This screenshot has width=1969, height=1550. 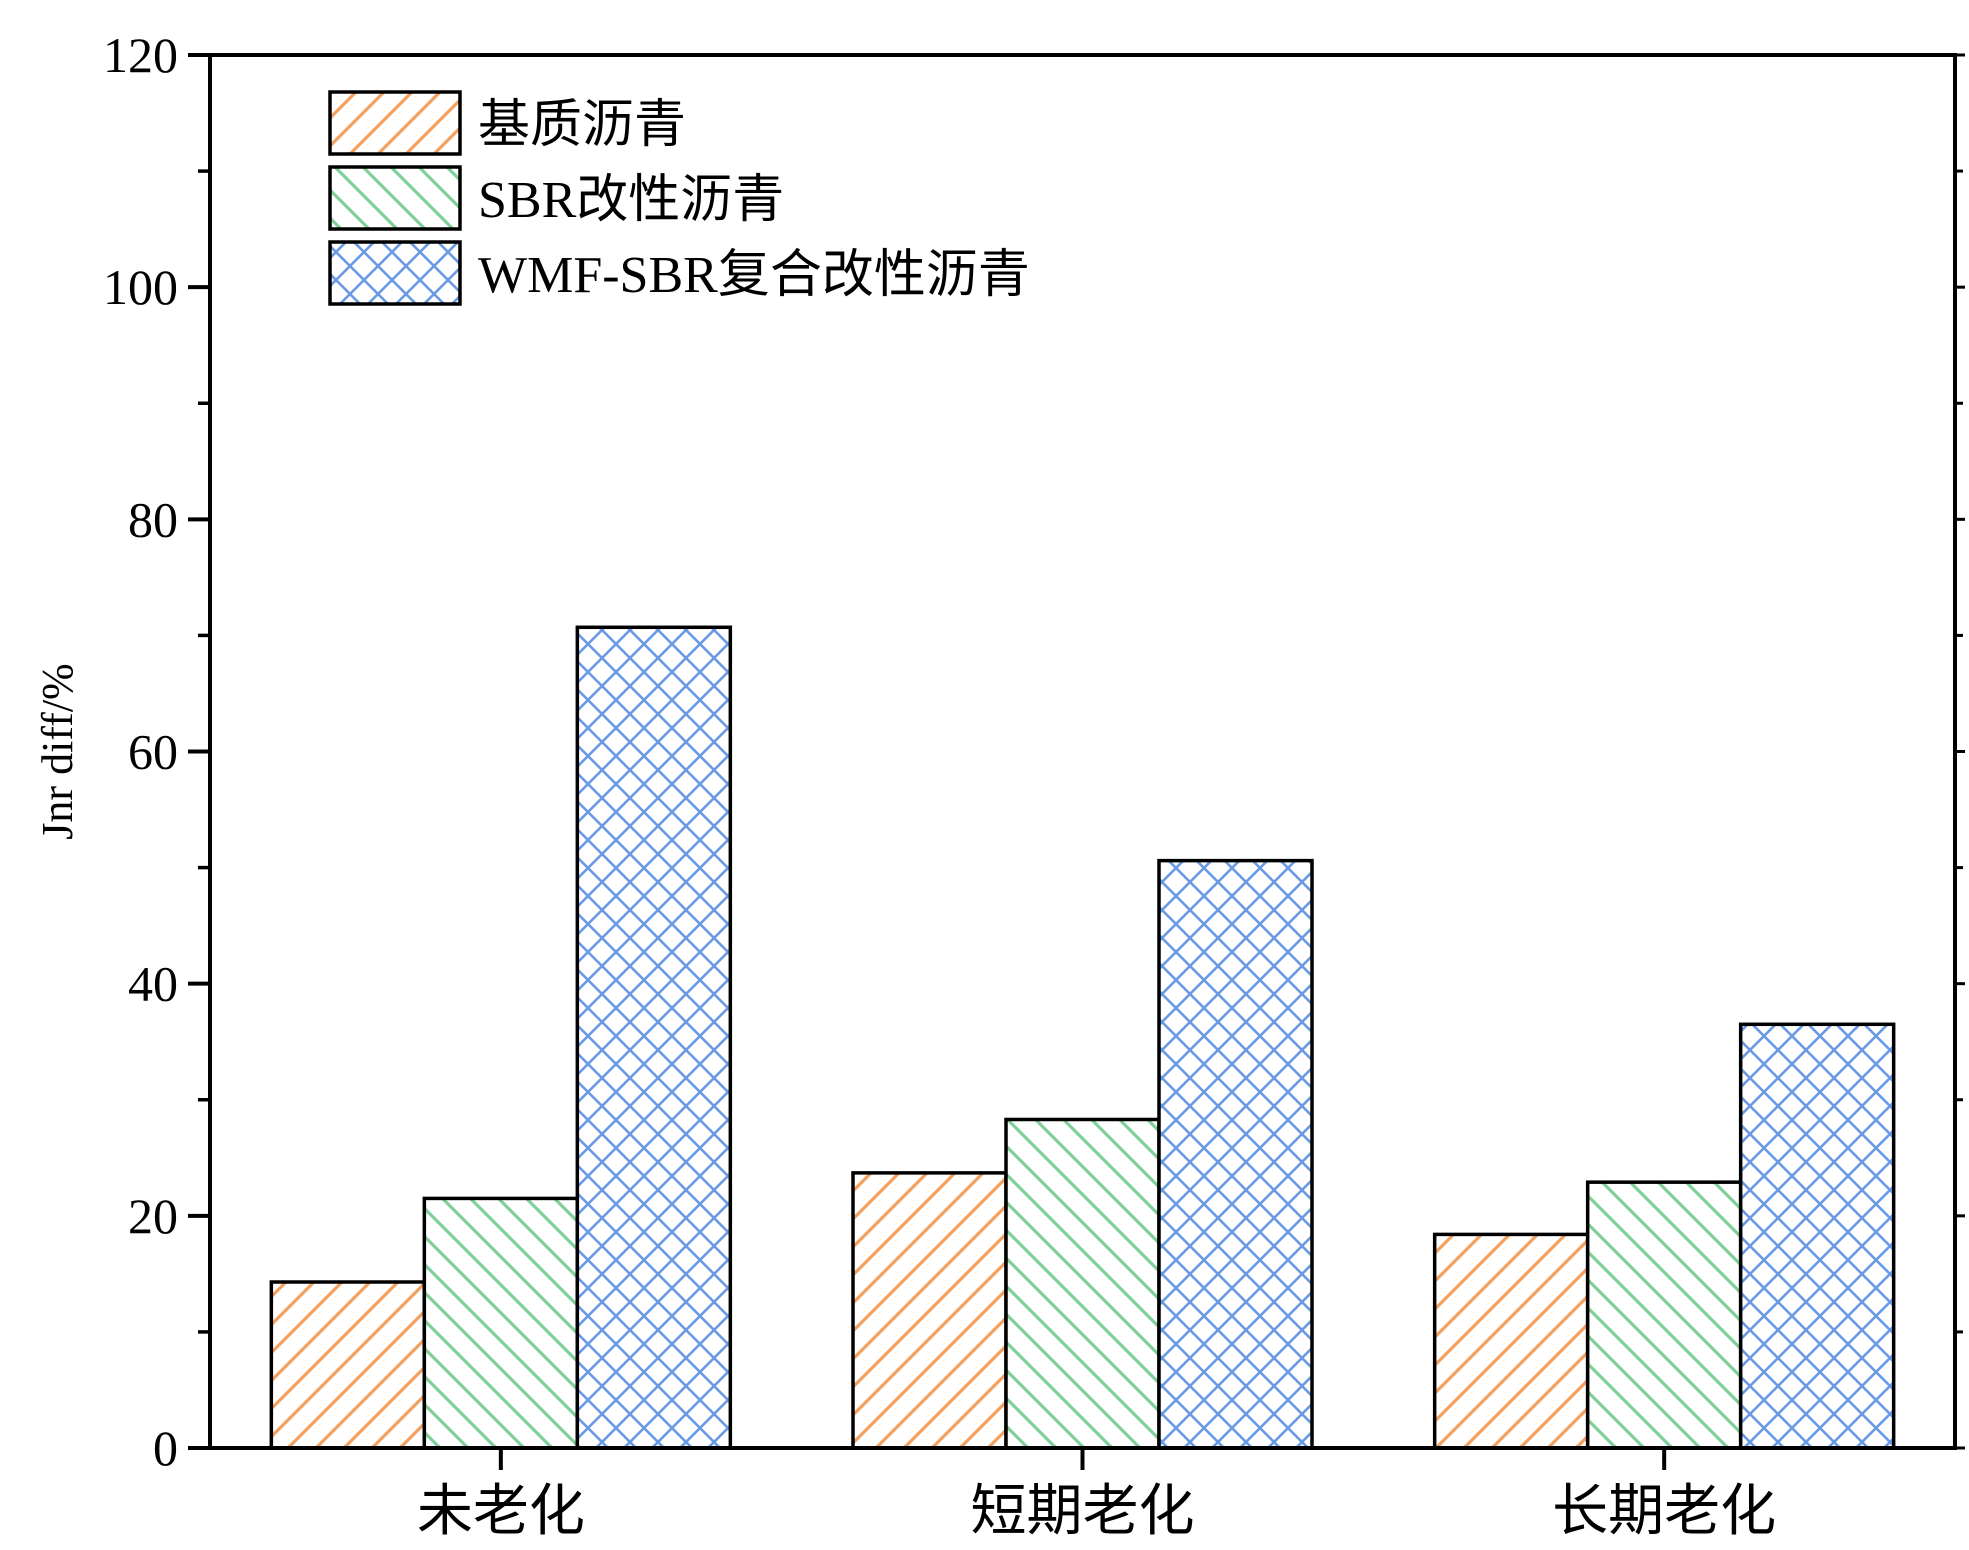 I want to click on y-tick-label: 120, so click(x=140, y=55).